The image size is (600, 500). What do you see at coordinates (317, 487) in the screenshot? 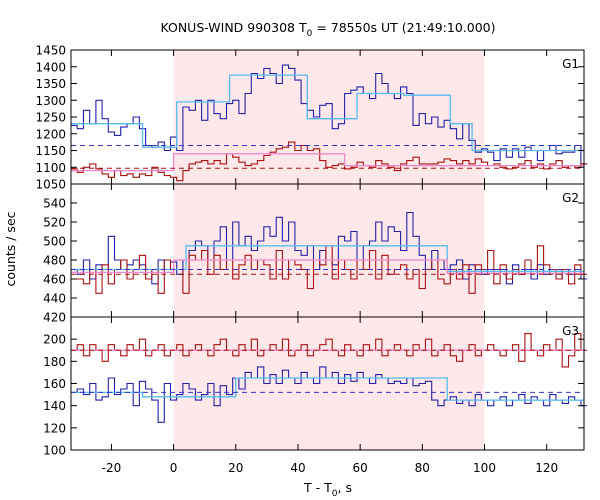
I see `x-axis-label-main: T - T` at bounding box center [317, 487].